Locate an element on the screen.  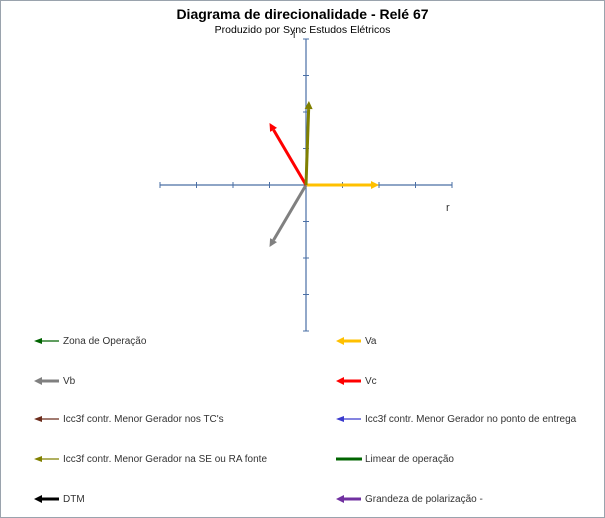
legend-label: Zona de Operação is located at coordinates (105, 341).